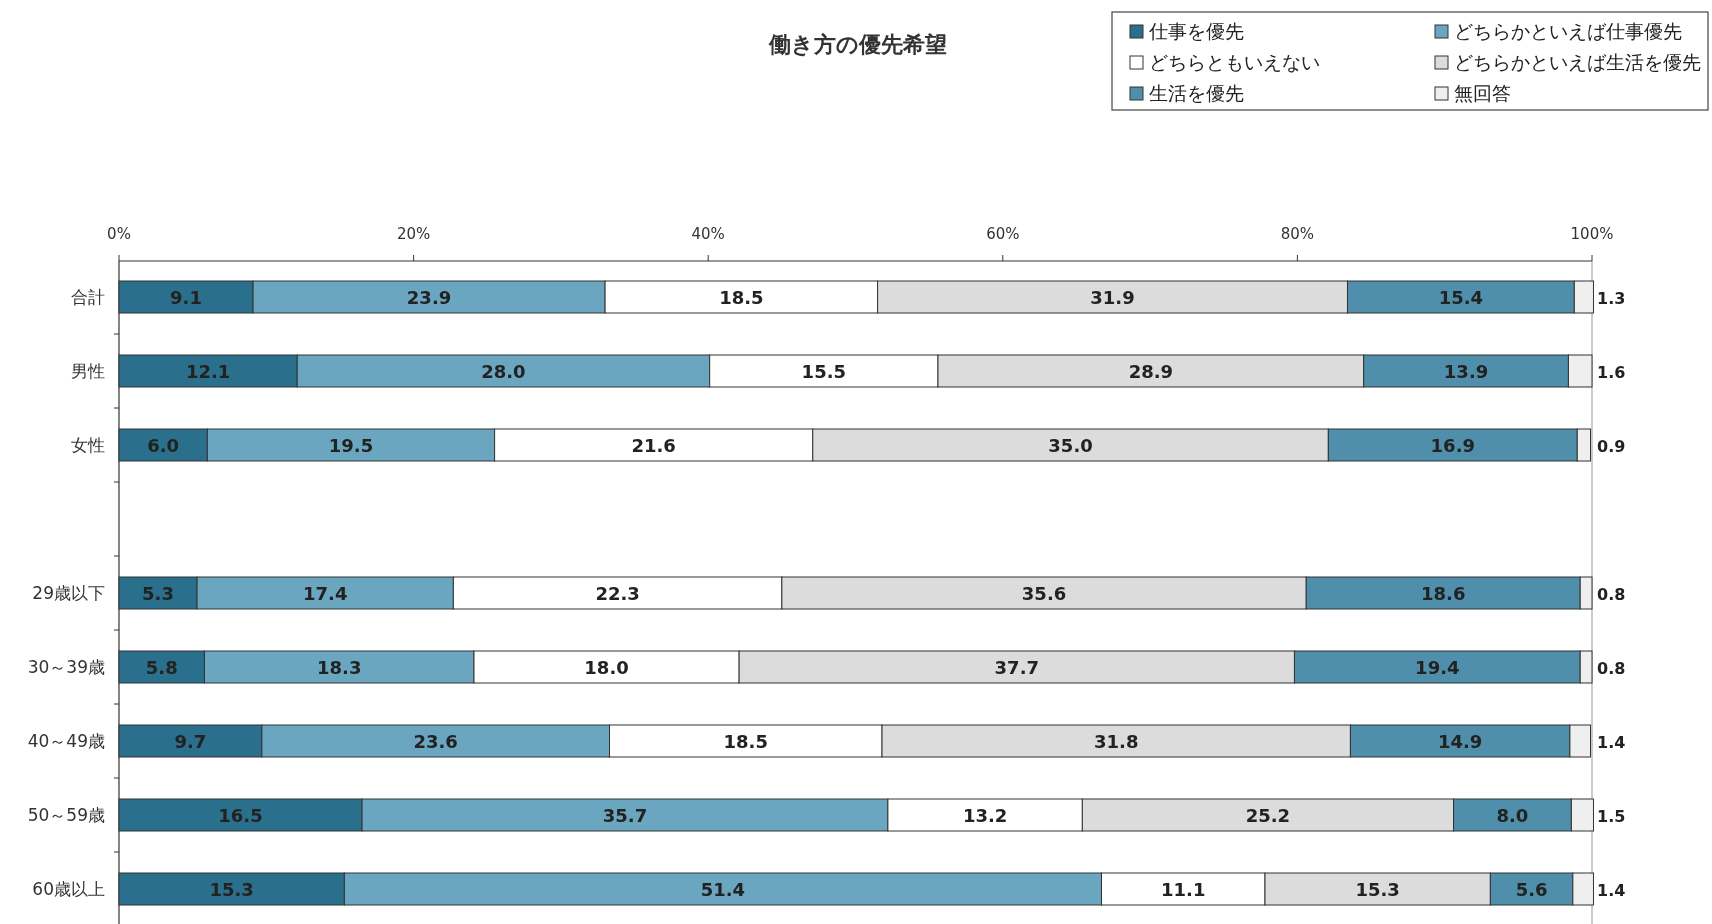 Image resolution: width=1712 pixels, height=924 pixels. I want to click on y-tick-label: 女性, so click(88, 445).